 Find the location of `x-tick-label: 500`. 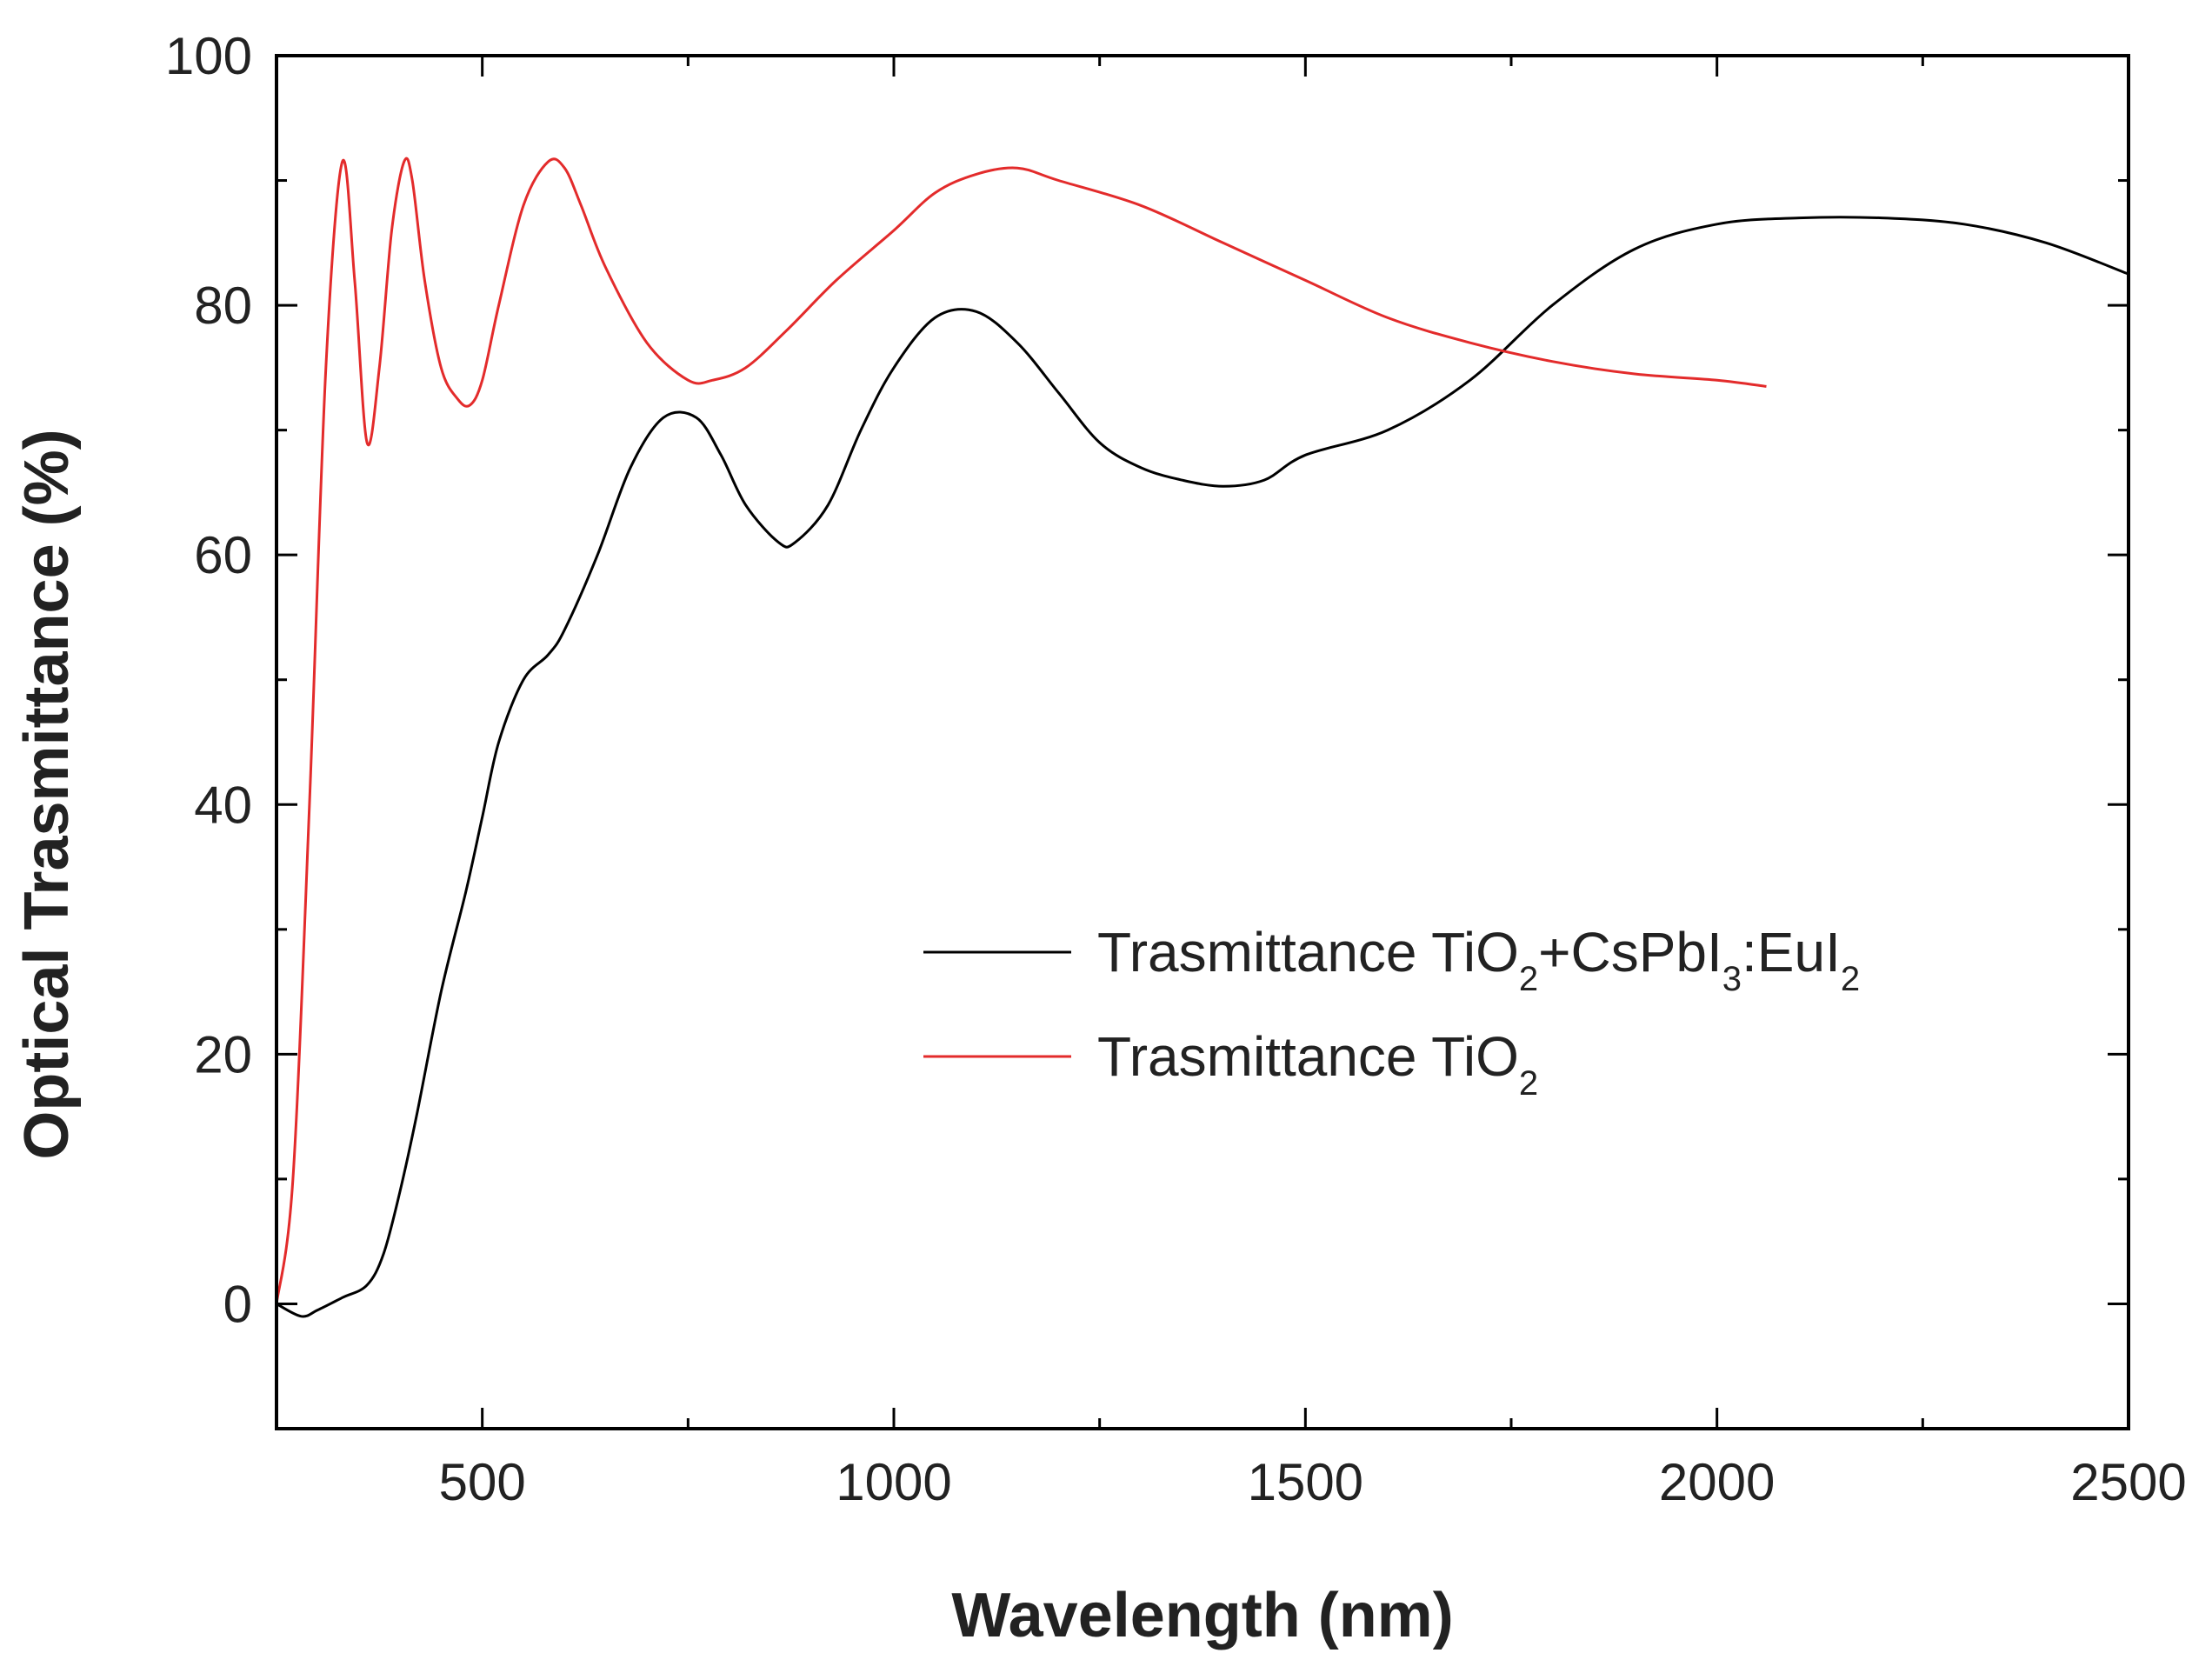

x-tick-label: 500 is located at coordinates (482, 1482).